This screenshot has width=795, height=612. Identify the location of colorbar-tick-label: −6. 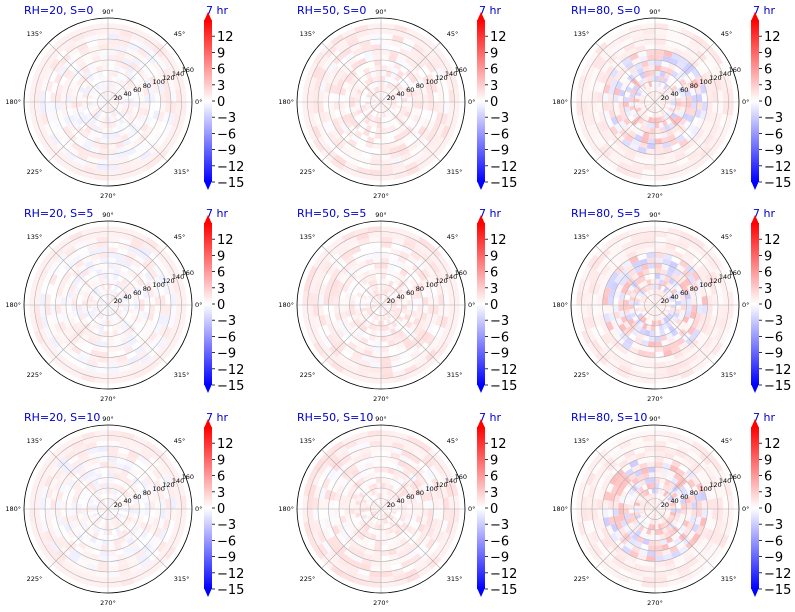
(773, 134).